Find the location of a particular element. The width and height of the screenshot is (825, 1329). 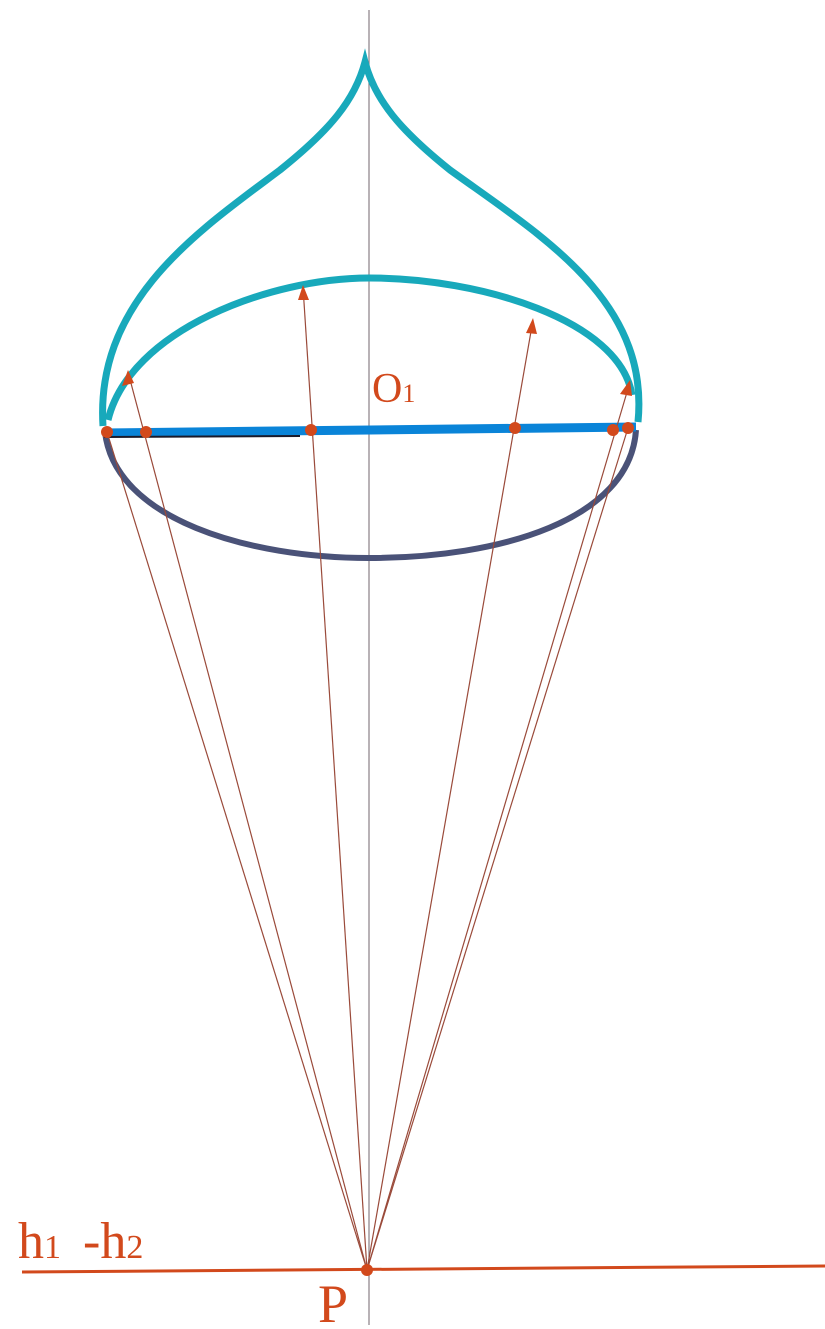

arrowheads is located at coordinates (377, 340).